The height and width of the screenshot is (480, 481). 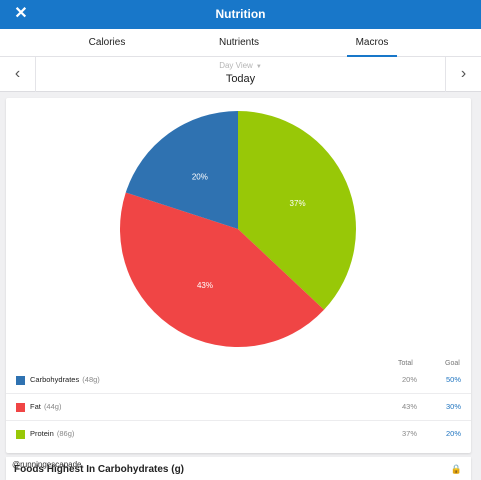 I want to click on tab-bar: Calories Nutrients Macros, so click(x=240, y=43).